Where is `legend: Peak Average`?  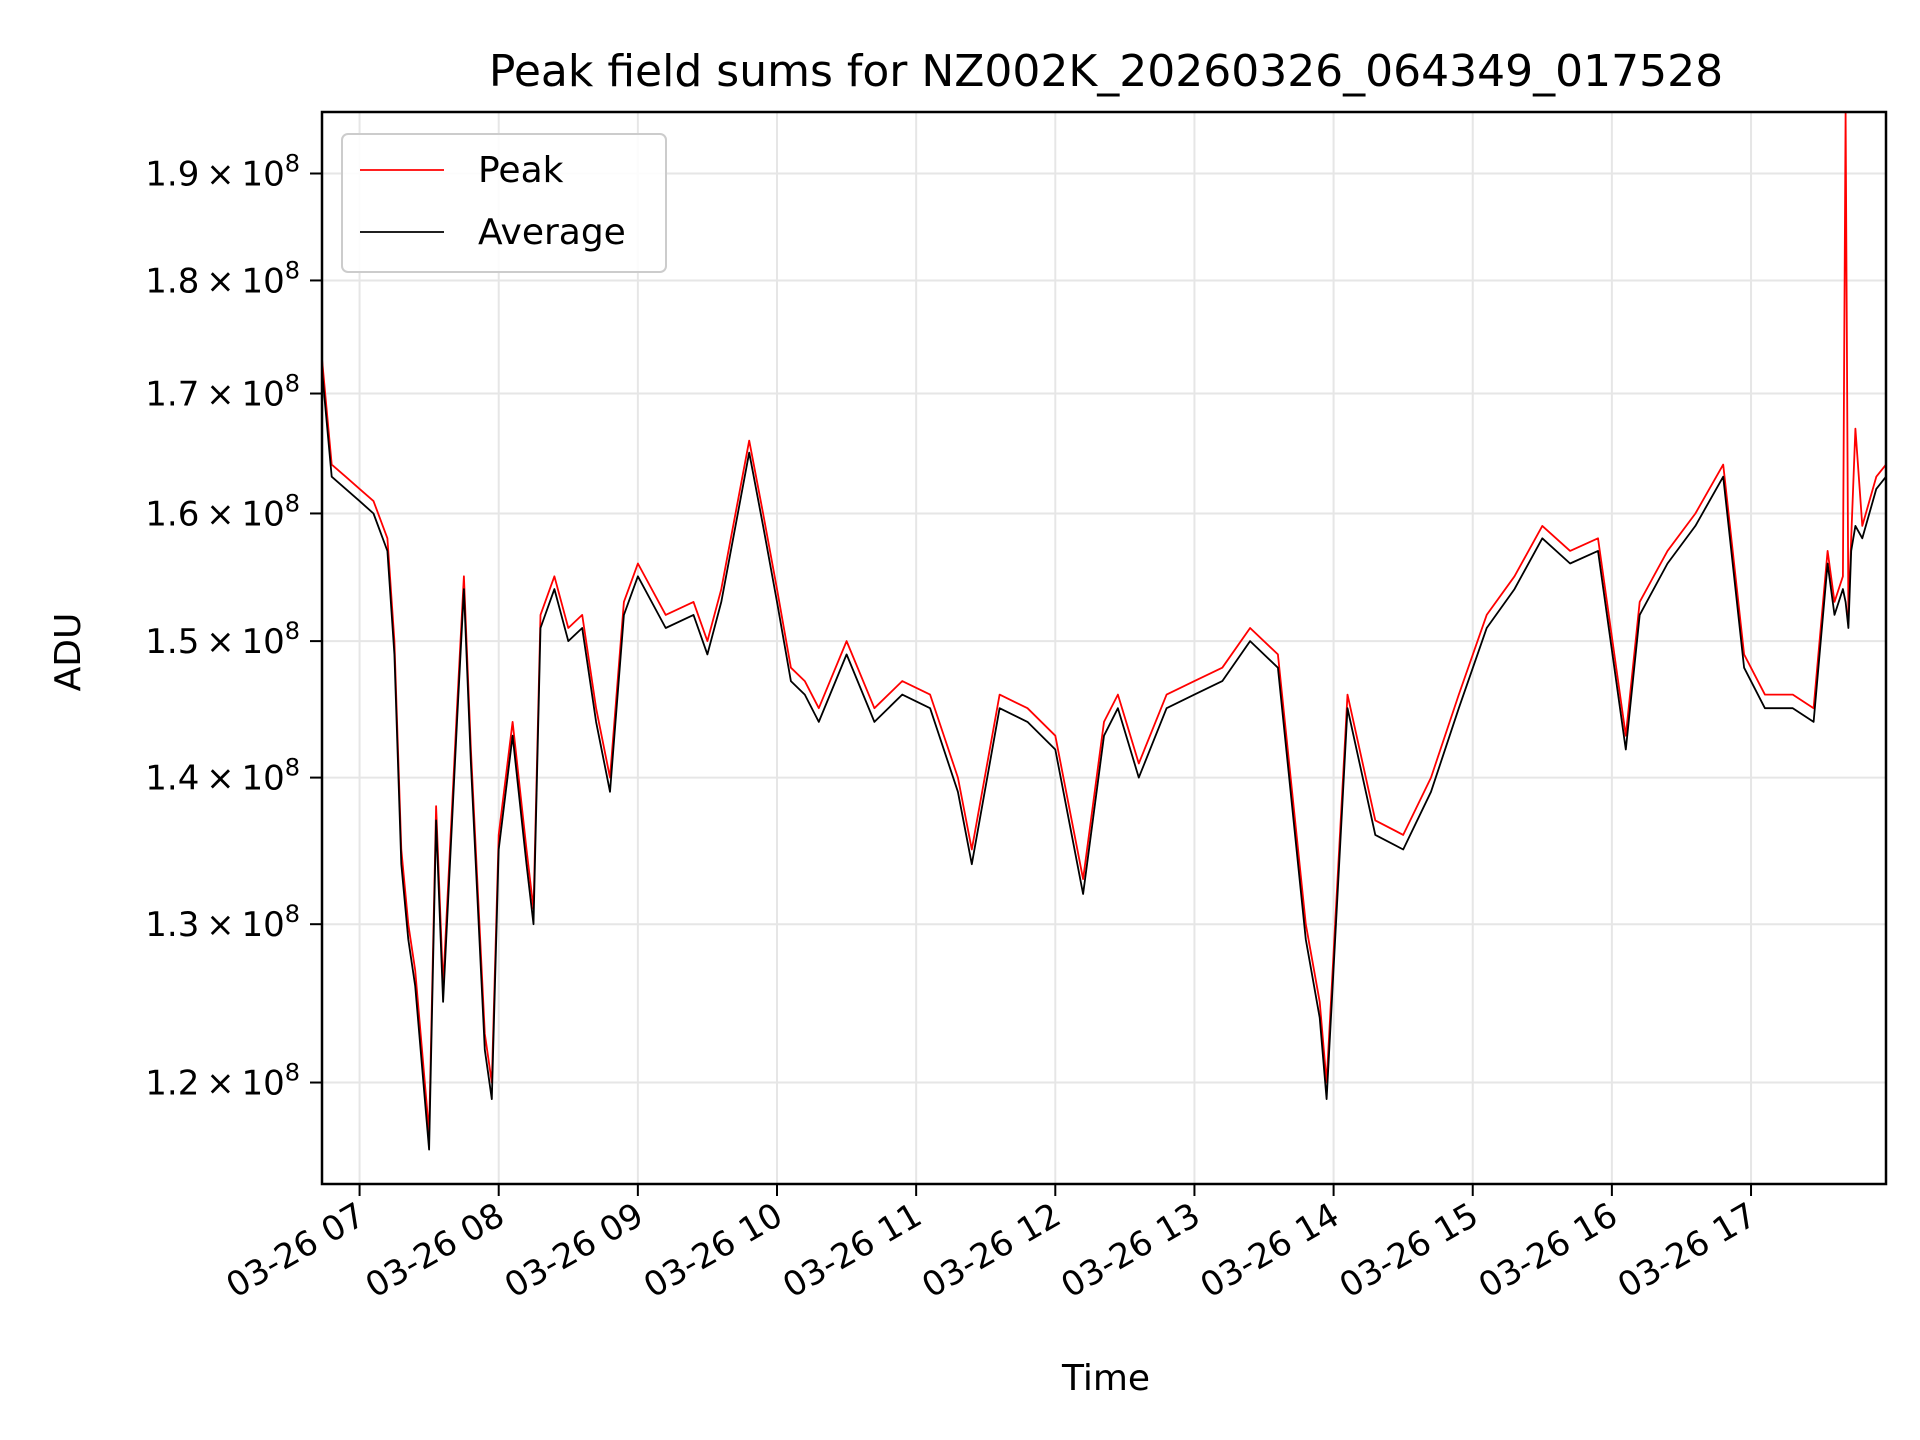 legend: Peak Average is located at coordinates (504, 203).